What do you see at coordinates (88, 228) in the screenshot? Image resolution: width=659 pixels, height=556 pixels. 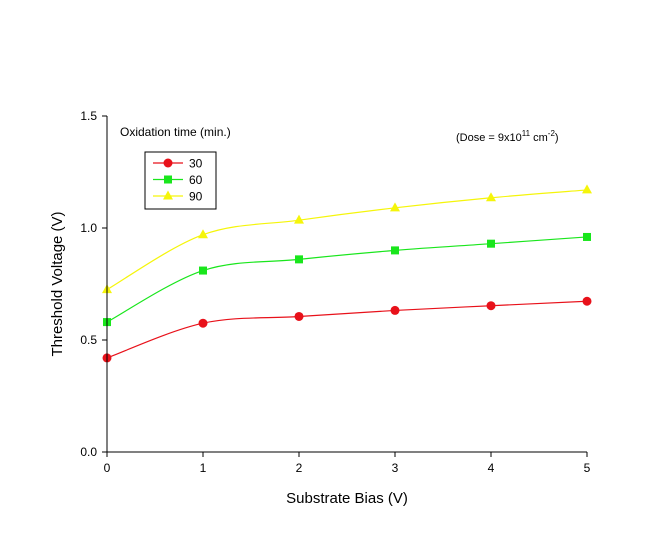 I see `y-tick-label: 1.0` at bounding box center [88, 228].